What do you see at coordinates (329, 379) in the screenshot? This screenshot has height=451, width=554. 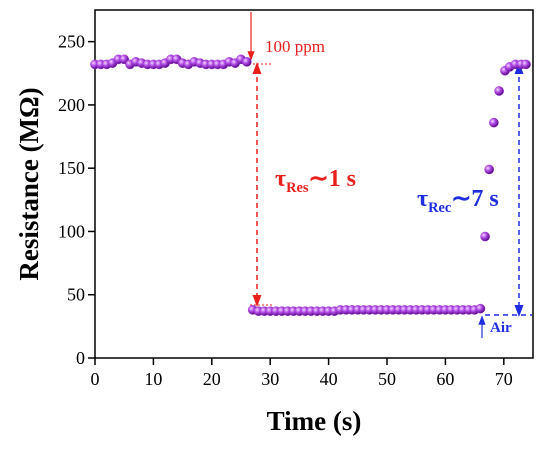 I see `x-tick-label: 40` at bounding box center [329, 379].